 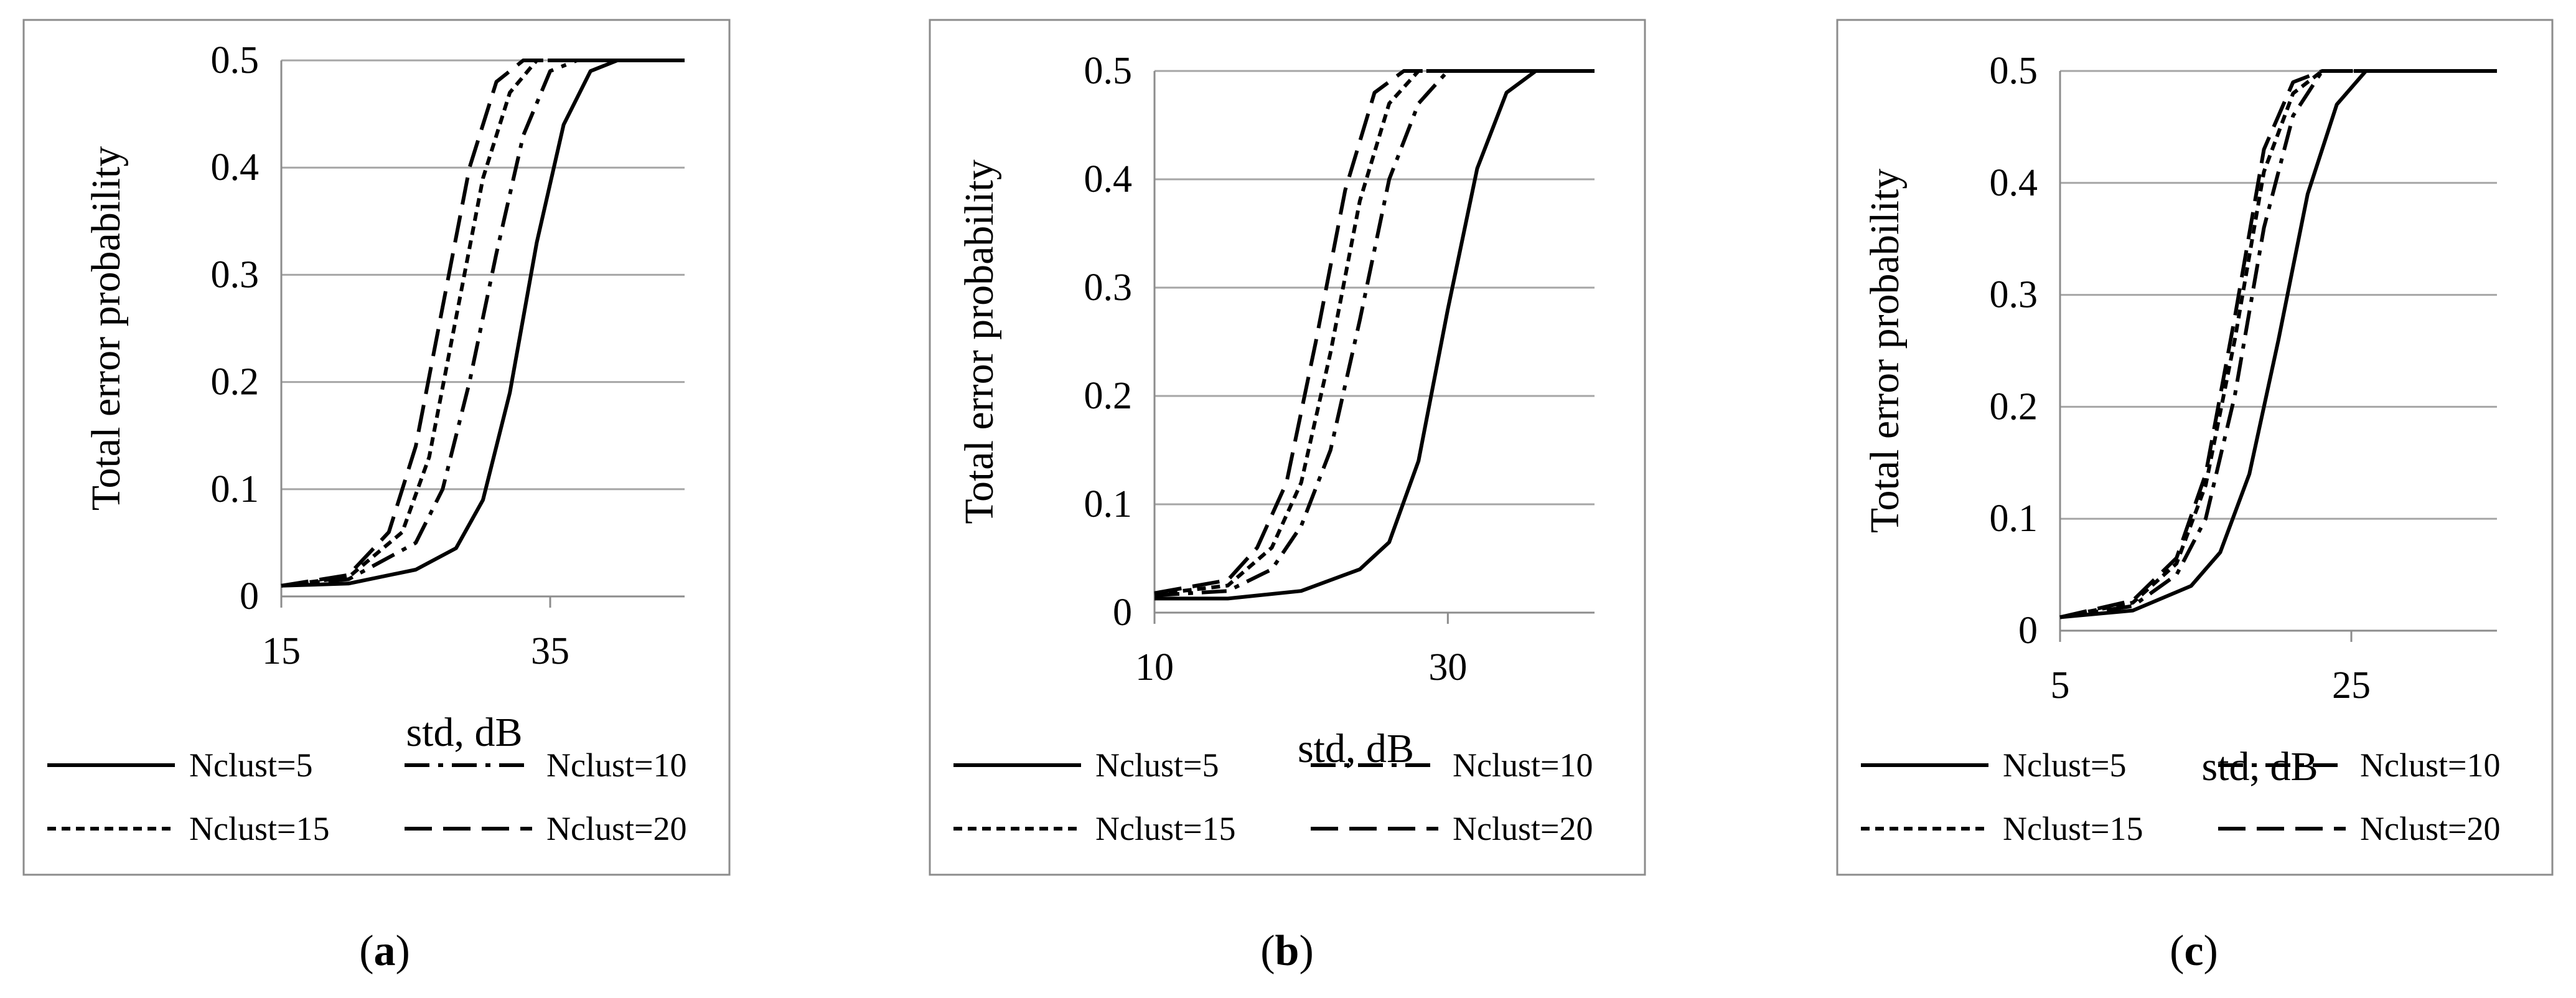 I want to click on x-axis-title: std, dB, so click(x=464, y=732).